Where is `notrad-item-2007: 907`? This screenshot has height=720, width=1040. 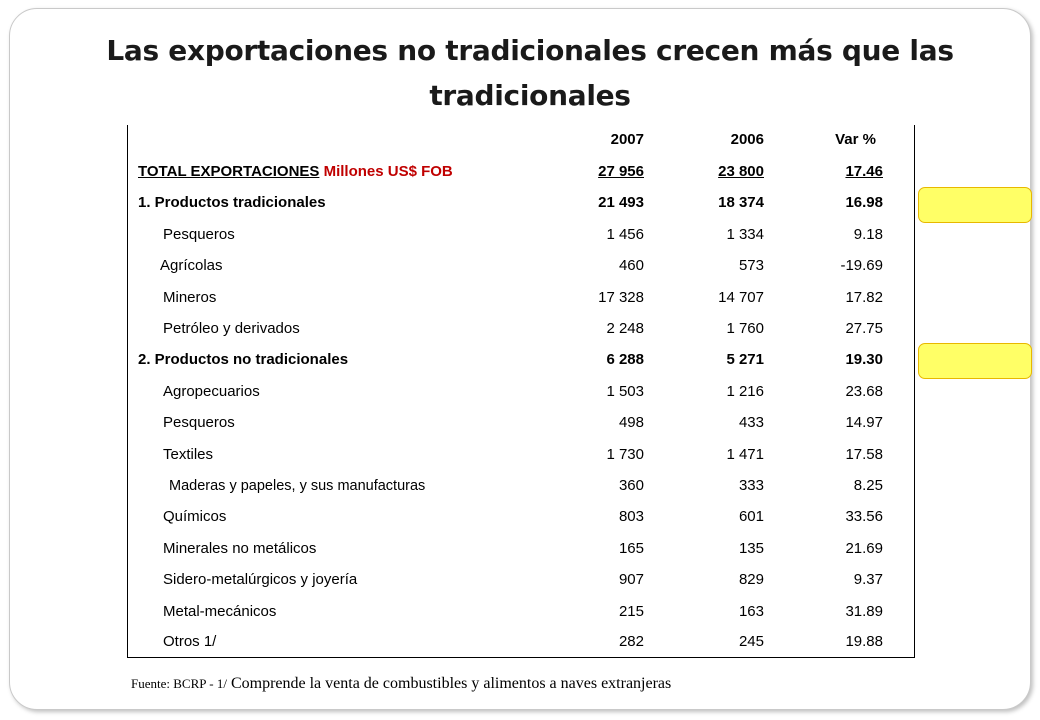 notrad-item-2007: 907 is located at coordinates (631, 579).